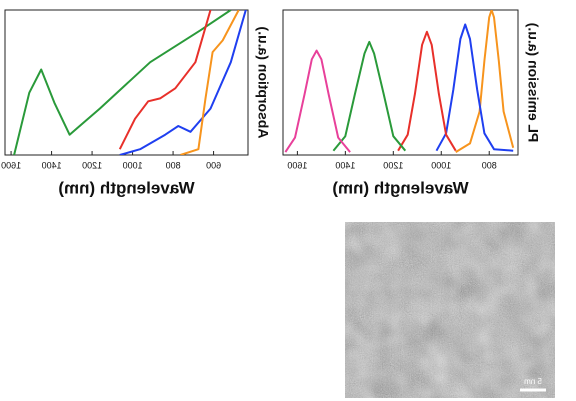 The width and height of the screenshot is (576, 401). I want to click on y-axis-label: Absorption (a.u.), so click(263, 83).